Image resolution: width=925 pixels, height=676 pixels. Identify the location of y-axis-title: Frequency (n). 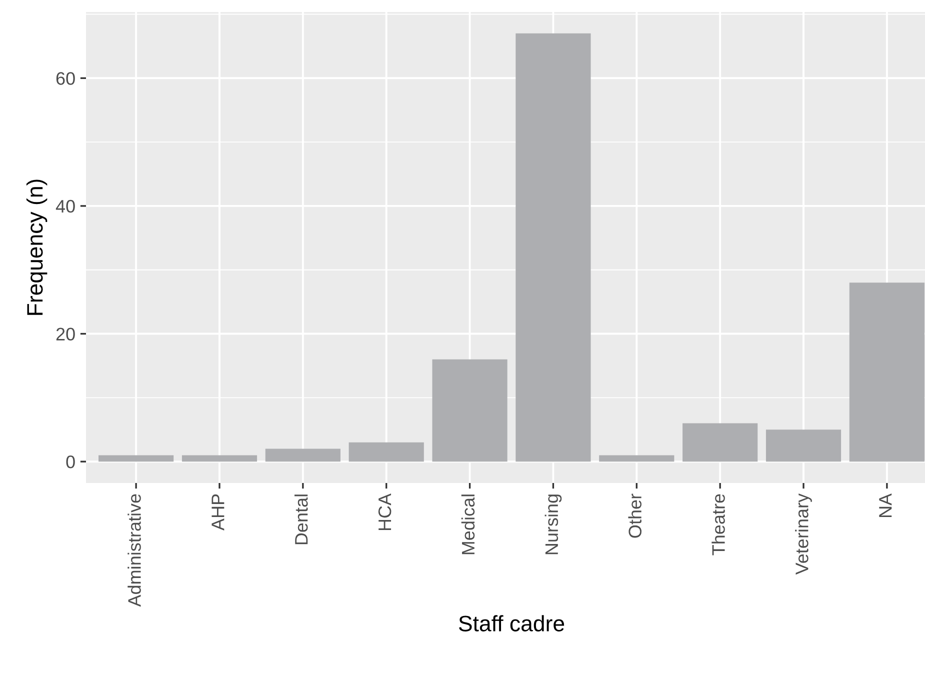
(37, 247).